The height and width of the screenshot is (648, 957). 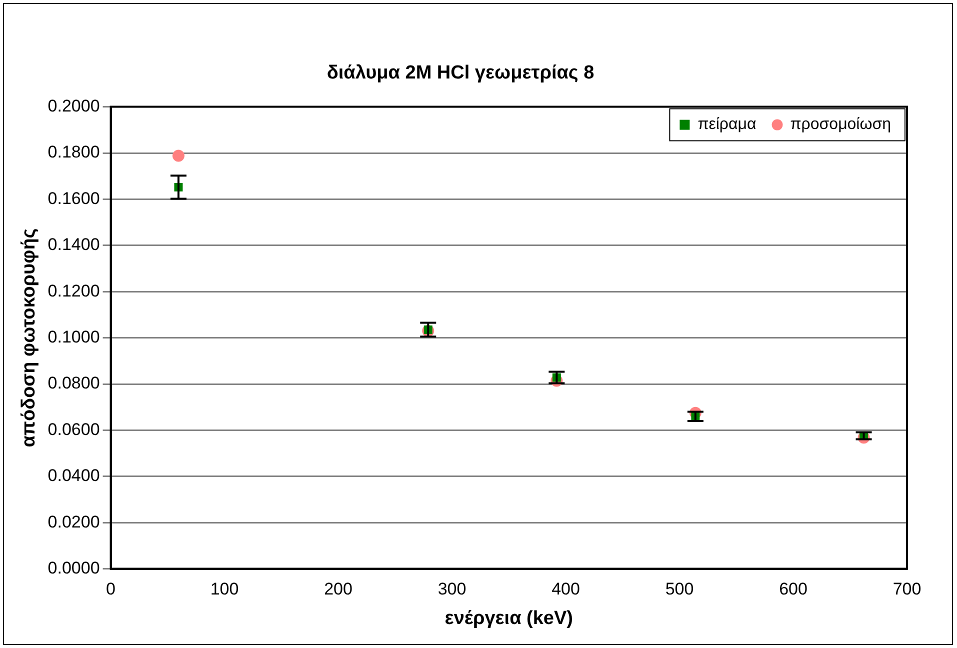 I want to click on x-tick-label: 700, so click(x=907, y=589).